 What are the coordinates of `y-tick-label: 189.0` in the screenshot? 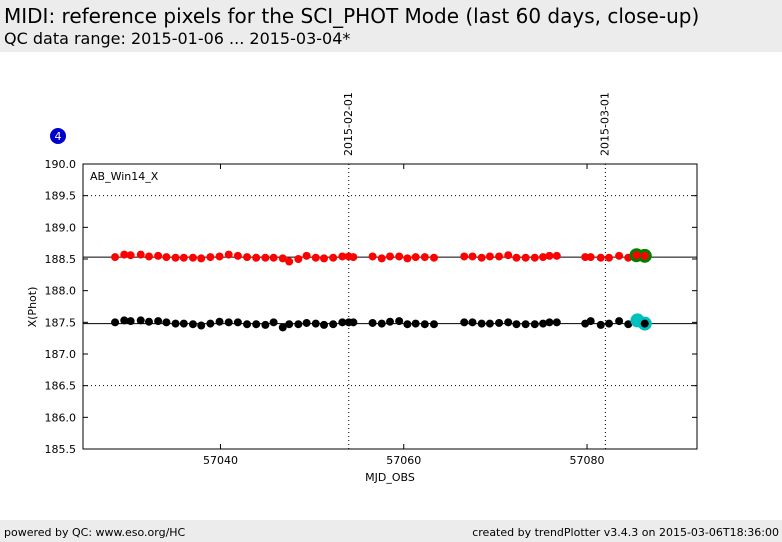 It's located at (61, 227).